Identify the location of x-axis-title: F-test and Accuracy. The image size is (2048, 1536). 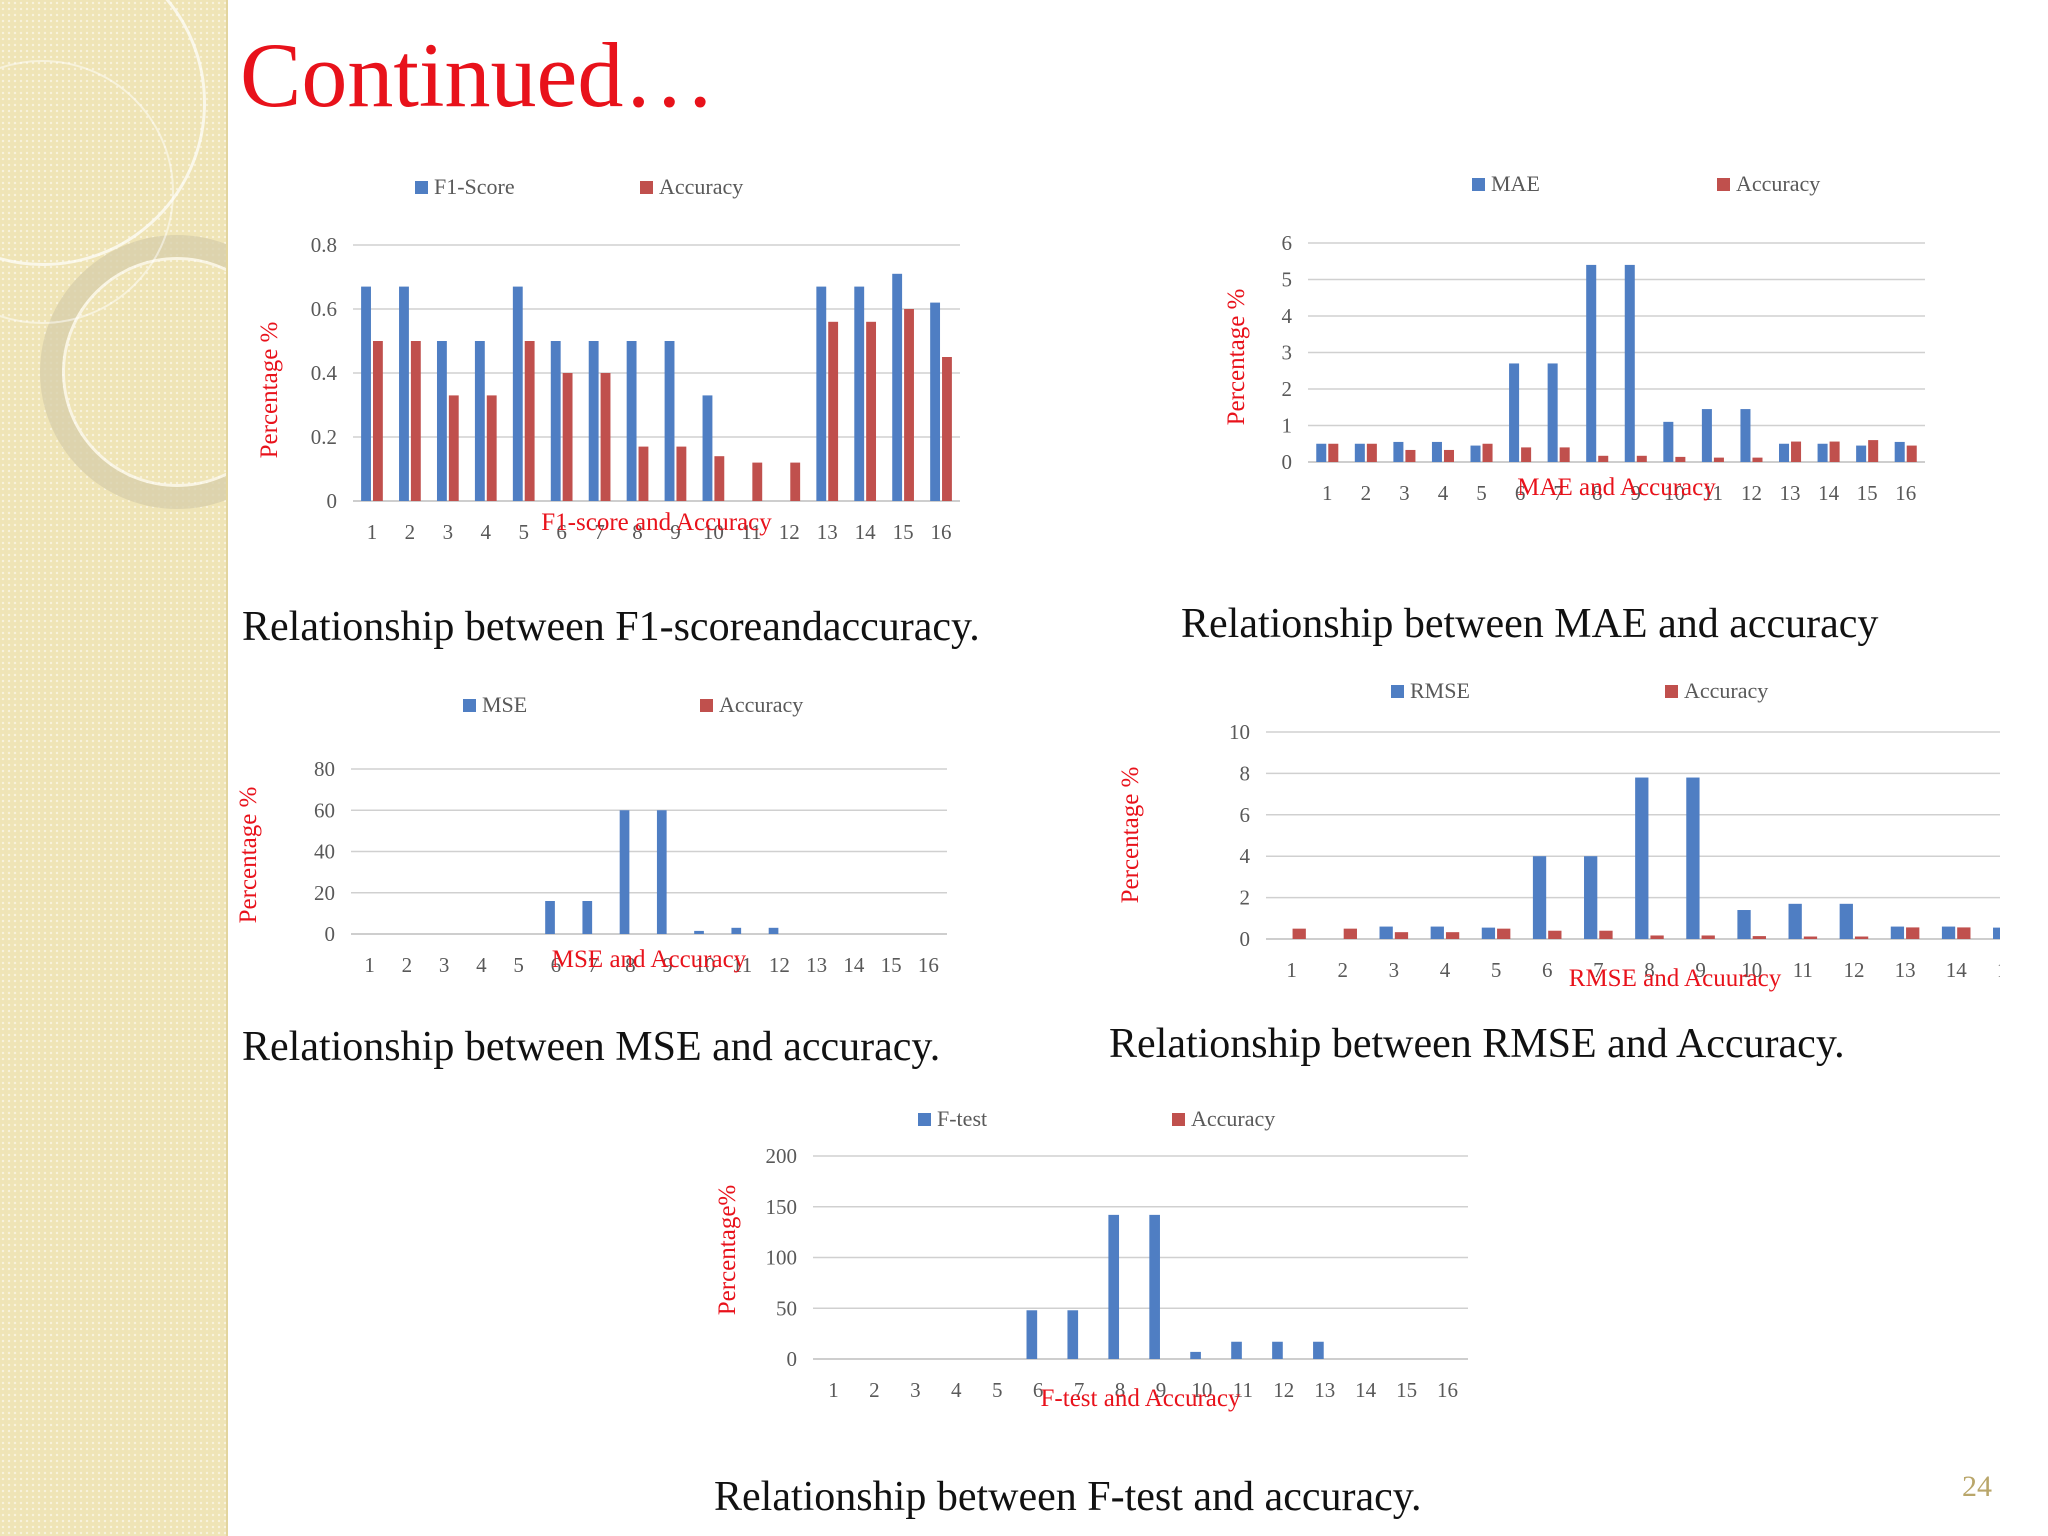
(1141, 1398).